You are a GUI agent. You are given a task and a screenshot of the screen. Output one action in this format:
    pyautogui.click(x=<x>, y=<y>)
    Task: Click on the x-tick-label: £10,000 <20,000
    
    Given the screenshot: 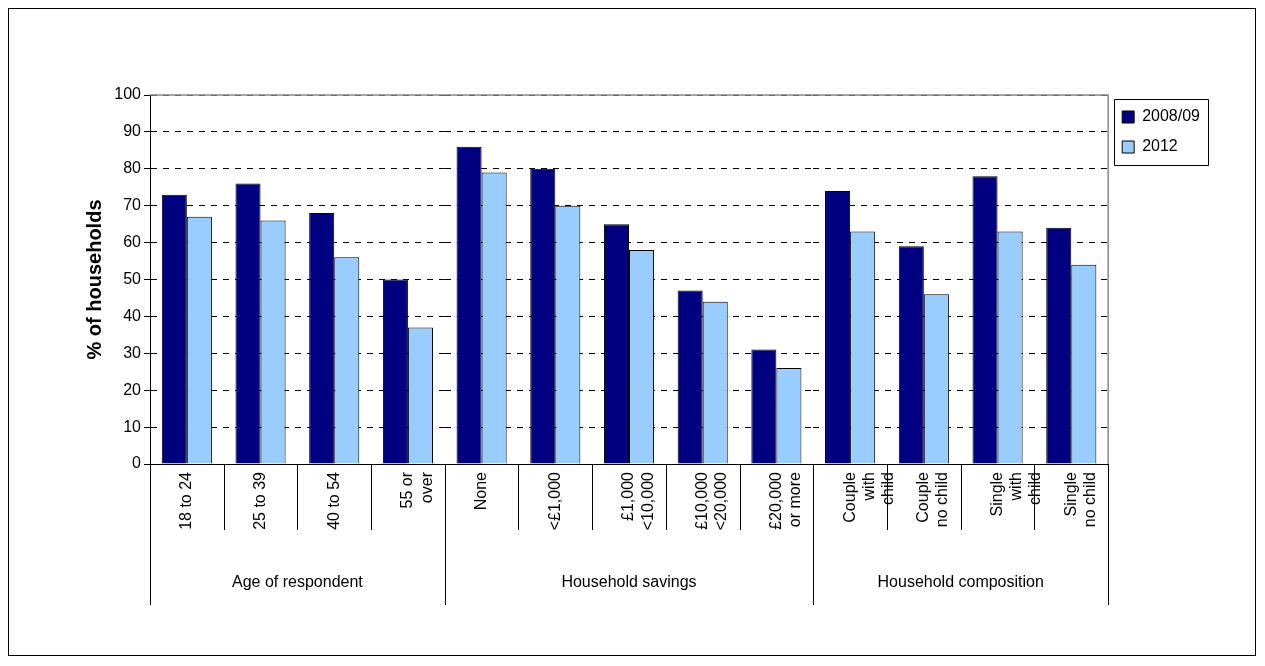 What is the action you would take?
    pyautogui.click(x=711, y=501)
    